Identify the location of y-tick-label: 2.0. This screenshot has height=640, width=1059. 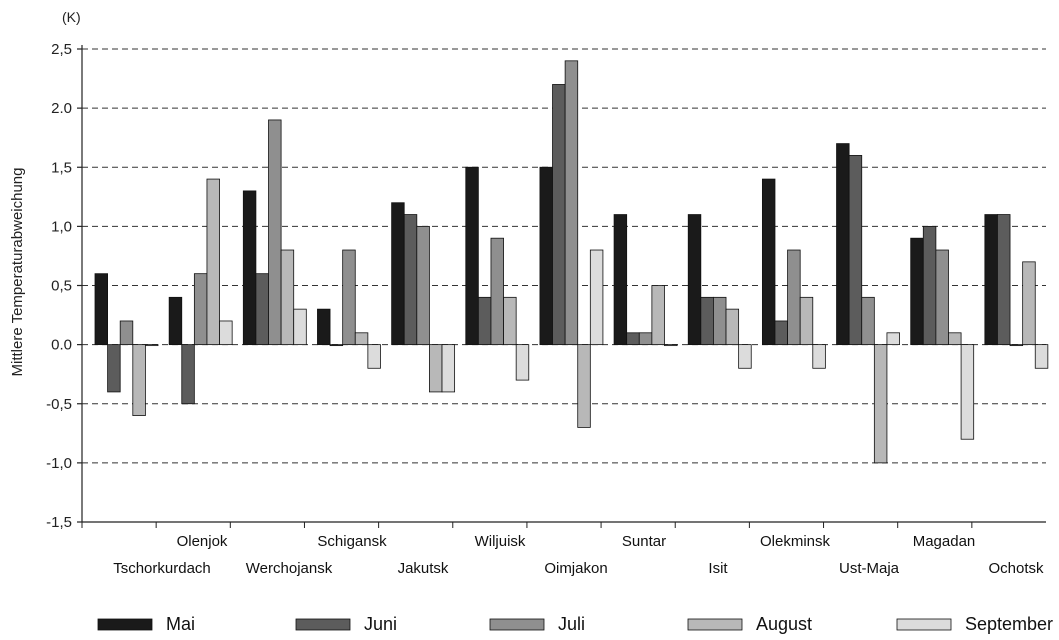
(61, 108).